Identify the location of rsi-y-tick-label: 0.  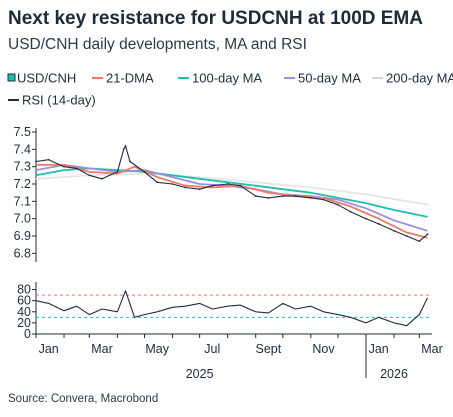
(27, 334).